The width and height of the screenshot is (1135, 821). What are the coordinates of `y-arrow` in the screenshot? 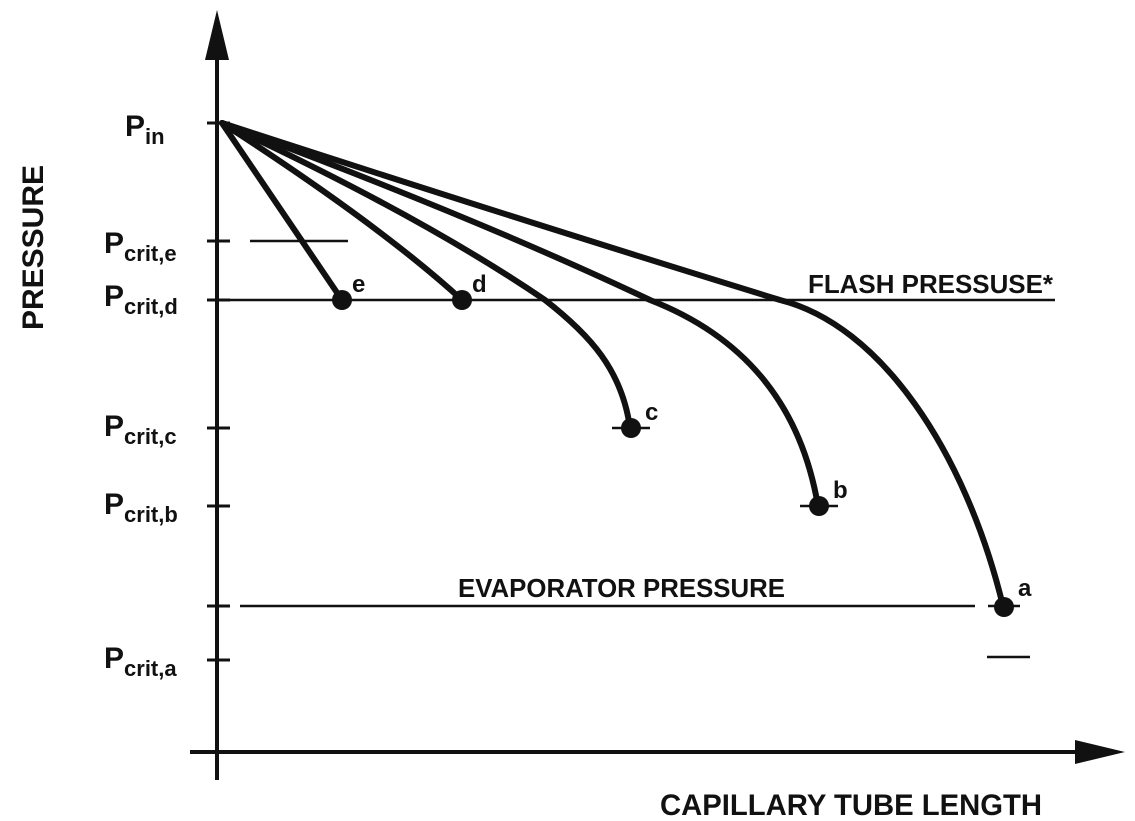 It's located at (217, 35).